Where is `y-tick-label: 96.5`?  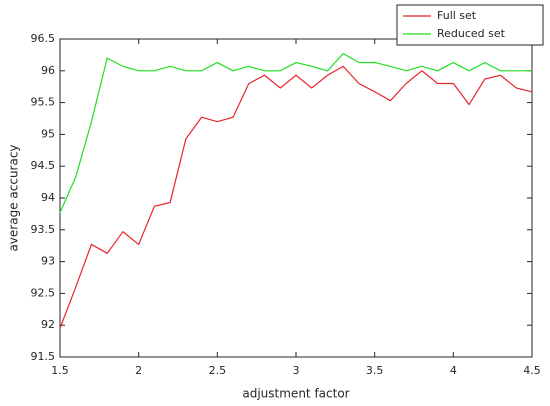 y-tick-label: 96.5 is located at coordinates (43, 38).